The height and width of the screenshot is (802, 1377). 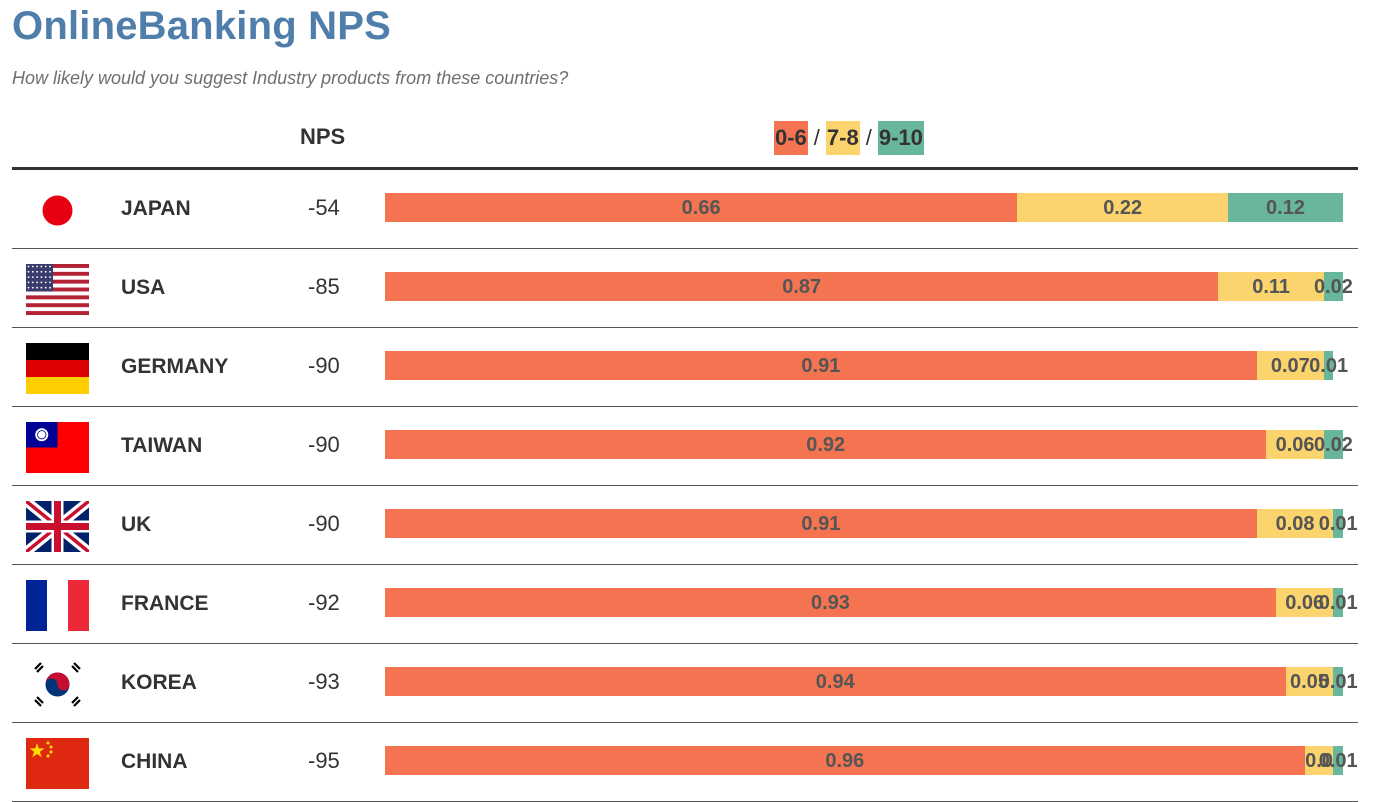 I want to click on stacked-bar: 0.92 0.06 0.02, so click(x=869, y=444).